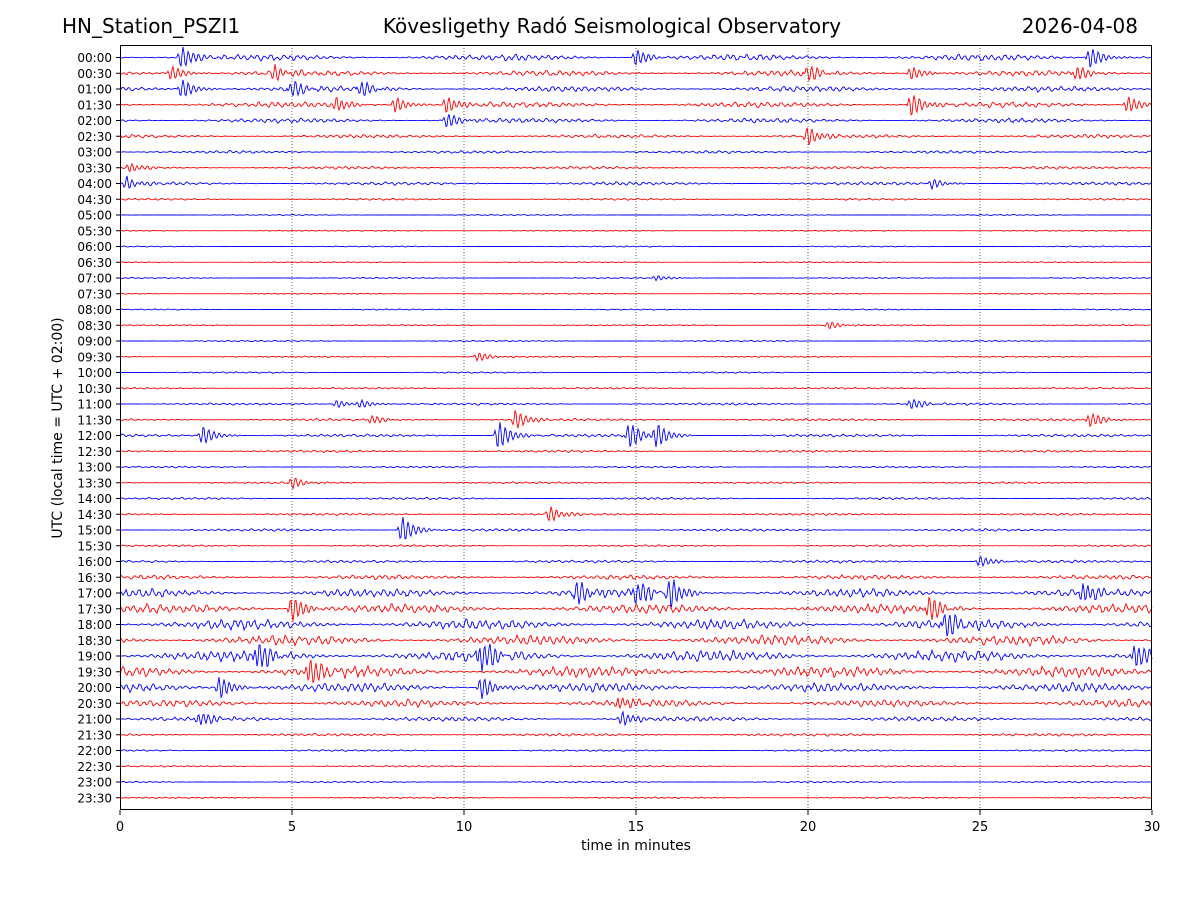 Image resolution: width=1200 pixels, height=900 pixels. What do you see at coordinates (94, 58) in the screenshot?
I see `y-tick-label: 00:00` at bounding box center [94, 58].